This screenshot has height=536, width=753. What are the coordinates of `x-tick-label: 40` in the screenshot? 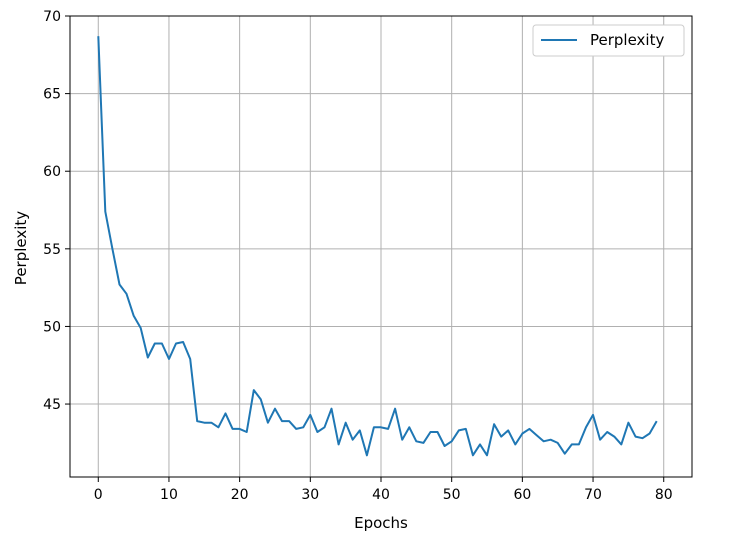 It's located at (381, 495).